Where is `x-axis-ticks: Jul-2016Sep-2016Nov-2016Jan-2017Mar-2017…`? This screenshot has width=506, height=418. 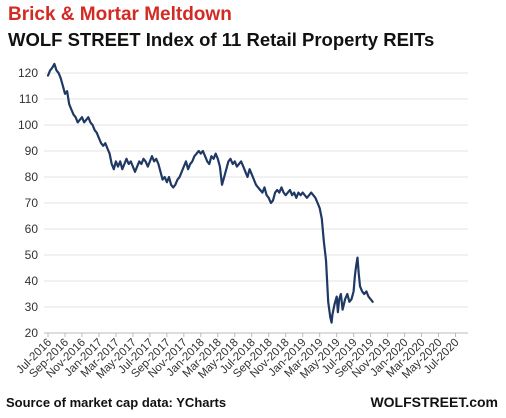
x-axis-ticks: Jul-2016Sep-2016Nov-2016Jan-2017Mar-2017… is located at coordinates (238, 357).